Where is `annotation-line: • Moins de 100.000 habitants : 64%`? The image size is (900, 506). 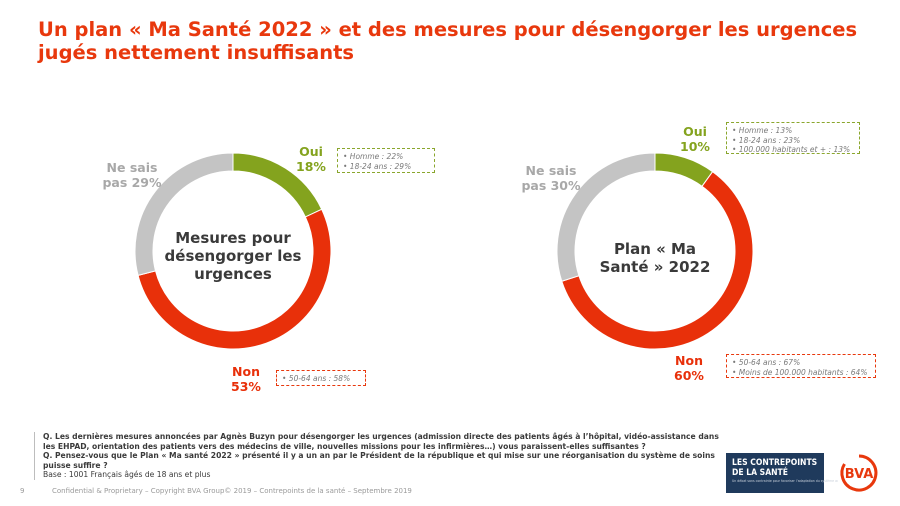 annotation-line: • Moins de 100.000 habitants : 64% is located at coordinates (800, 372).